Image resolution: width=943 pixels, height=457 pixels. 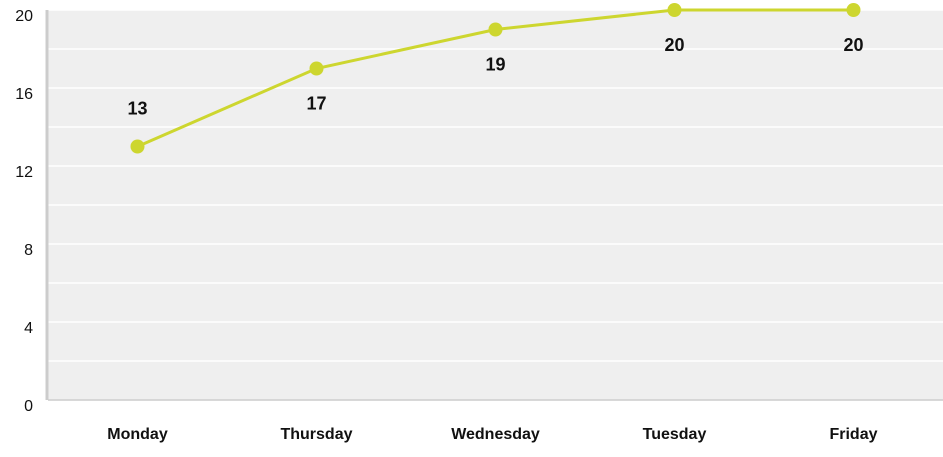 What do you see at coordinates (316, 103) in the screenshot?
I see `value-label: 17` at bounding box center [316, 103].